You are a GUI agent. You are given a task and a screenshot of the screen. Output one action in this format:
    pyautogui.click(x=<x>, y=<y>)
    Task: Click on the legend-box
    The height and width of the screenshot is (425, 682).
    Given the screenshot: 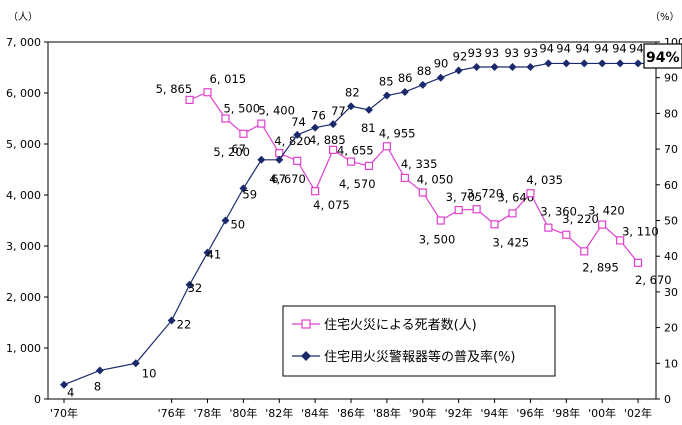 What is the action you would take?
    pyautogui.click(x=419, y=341)
    